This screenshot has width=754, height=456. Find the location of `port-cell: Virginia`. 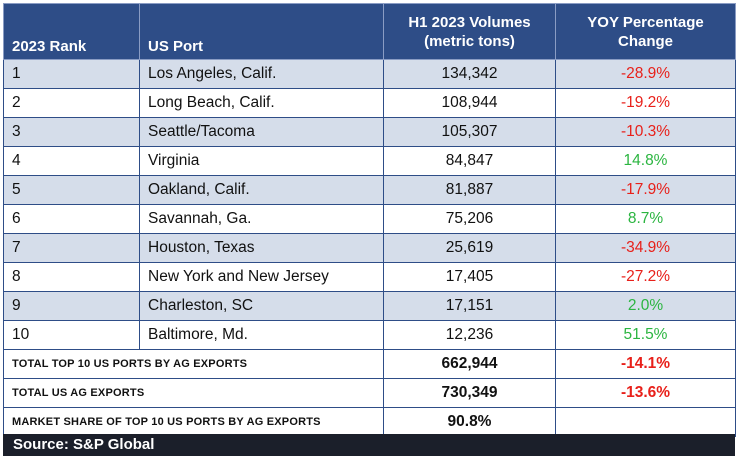

port-cell: Virginia is located at coordinates (261, 161).